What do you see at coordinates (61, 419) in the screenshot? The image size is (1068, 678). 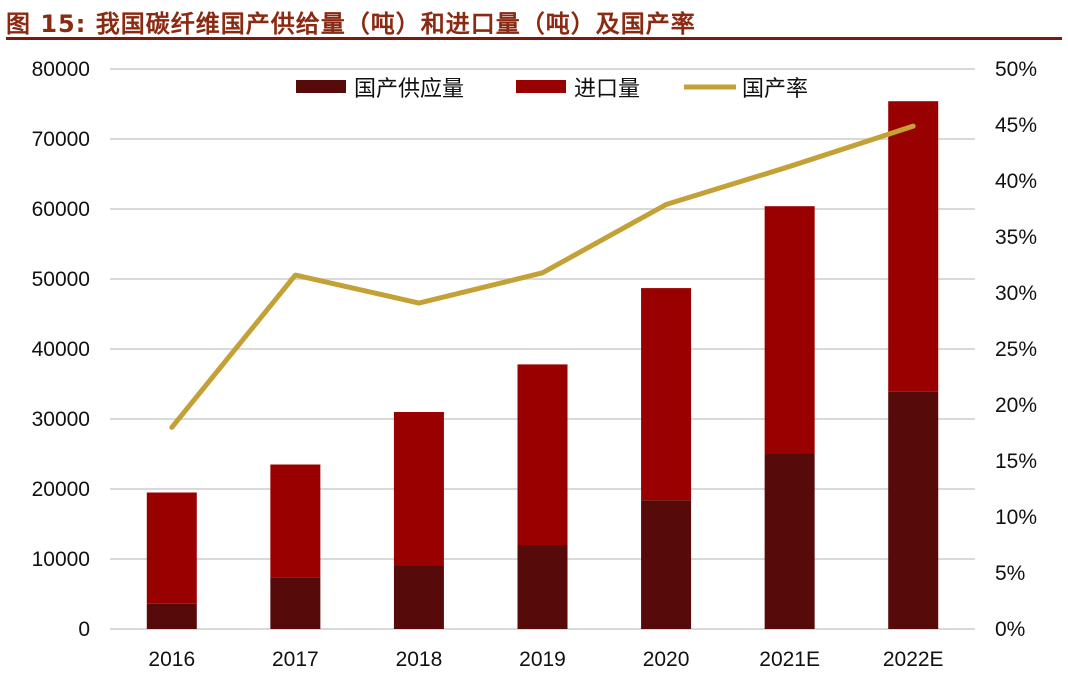 I see `y-tick-label: 30000` at bounding box center [61, 419].